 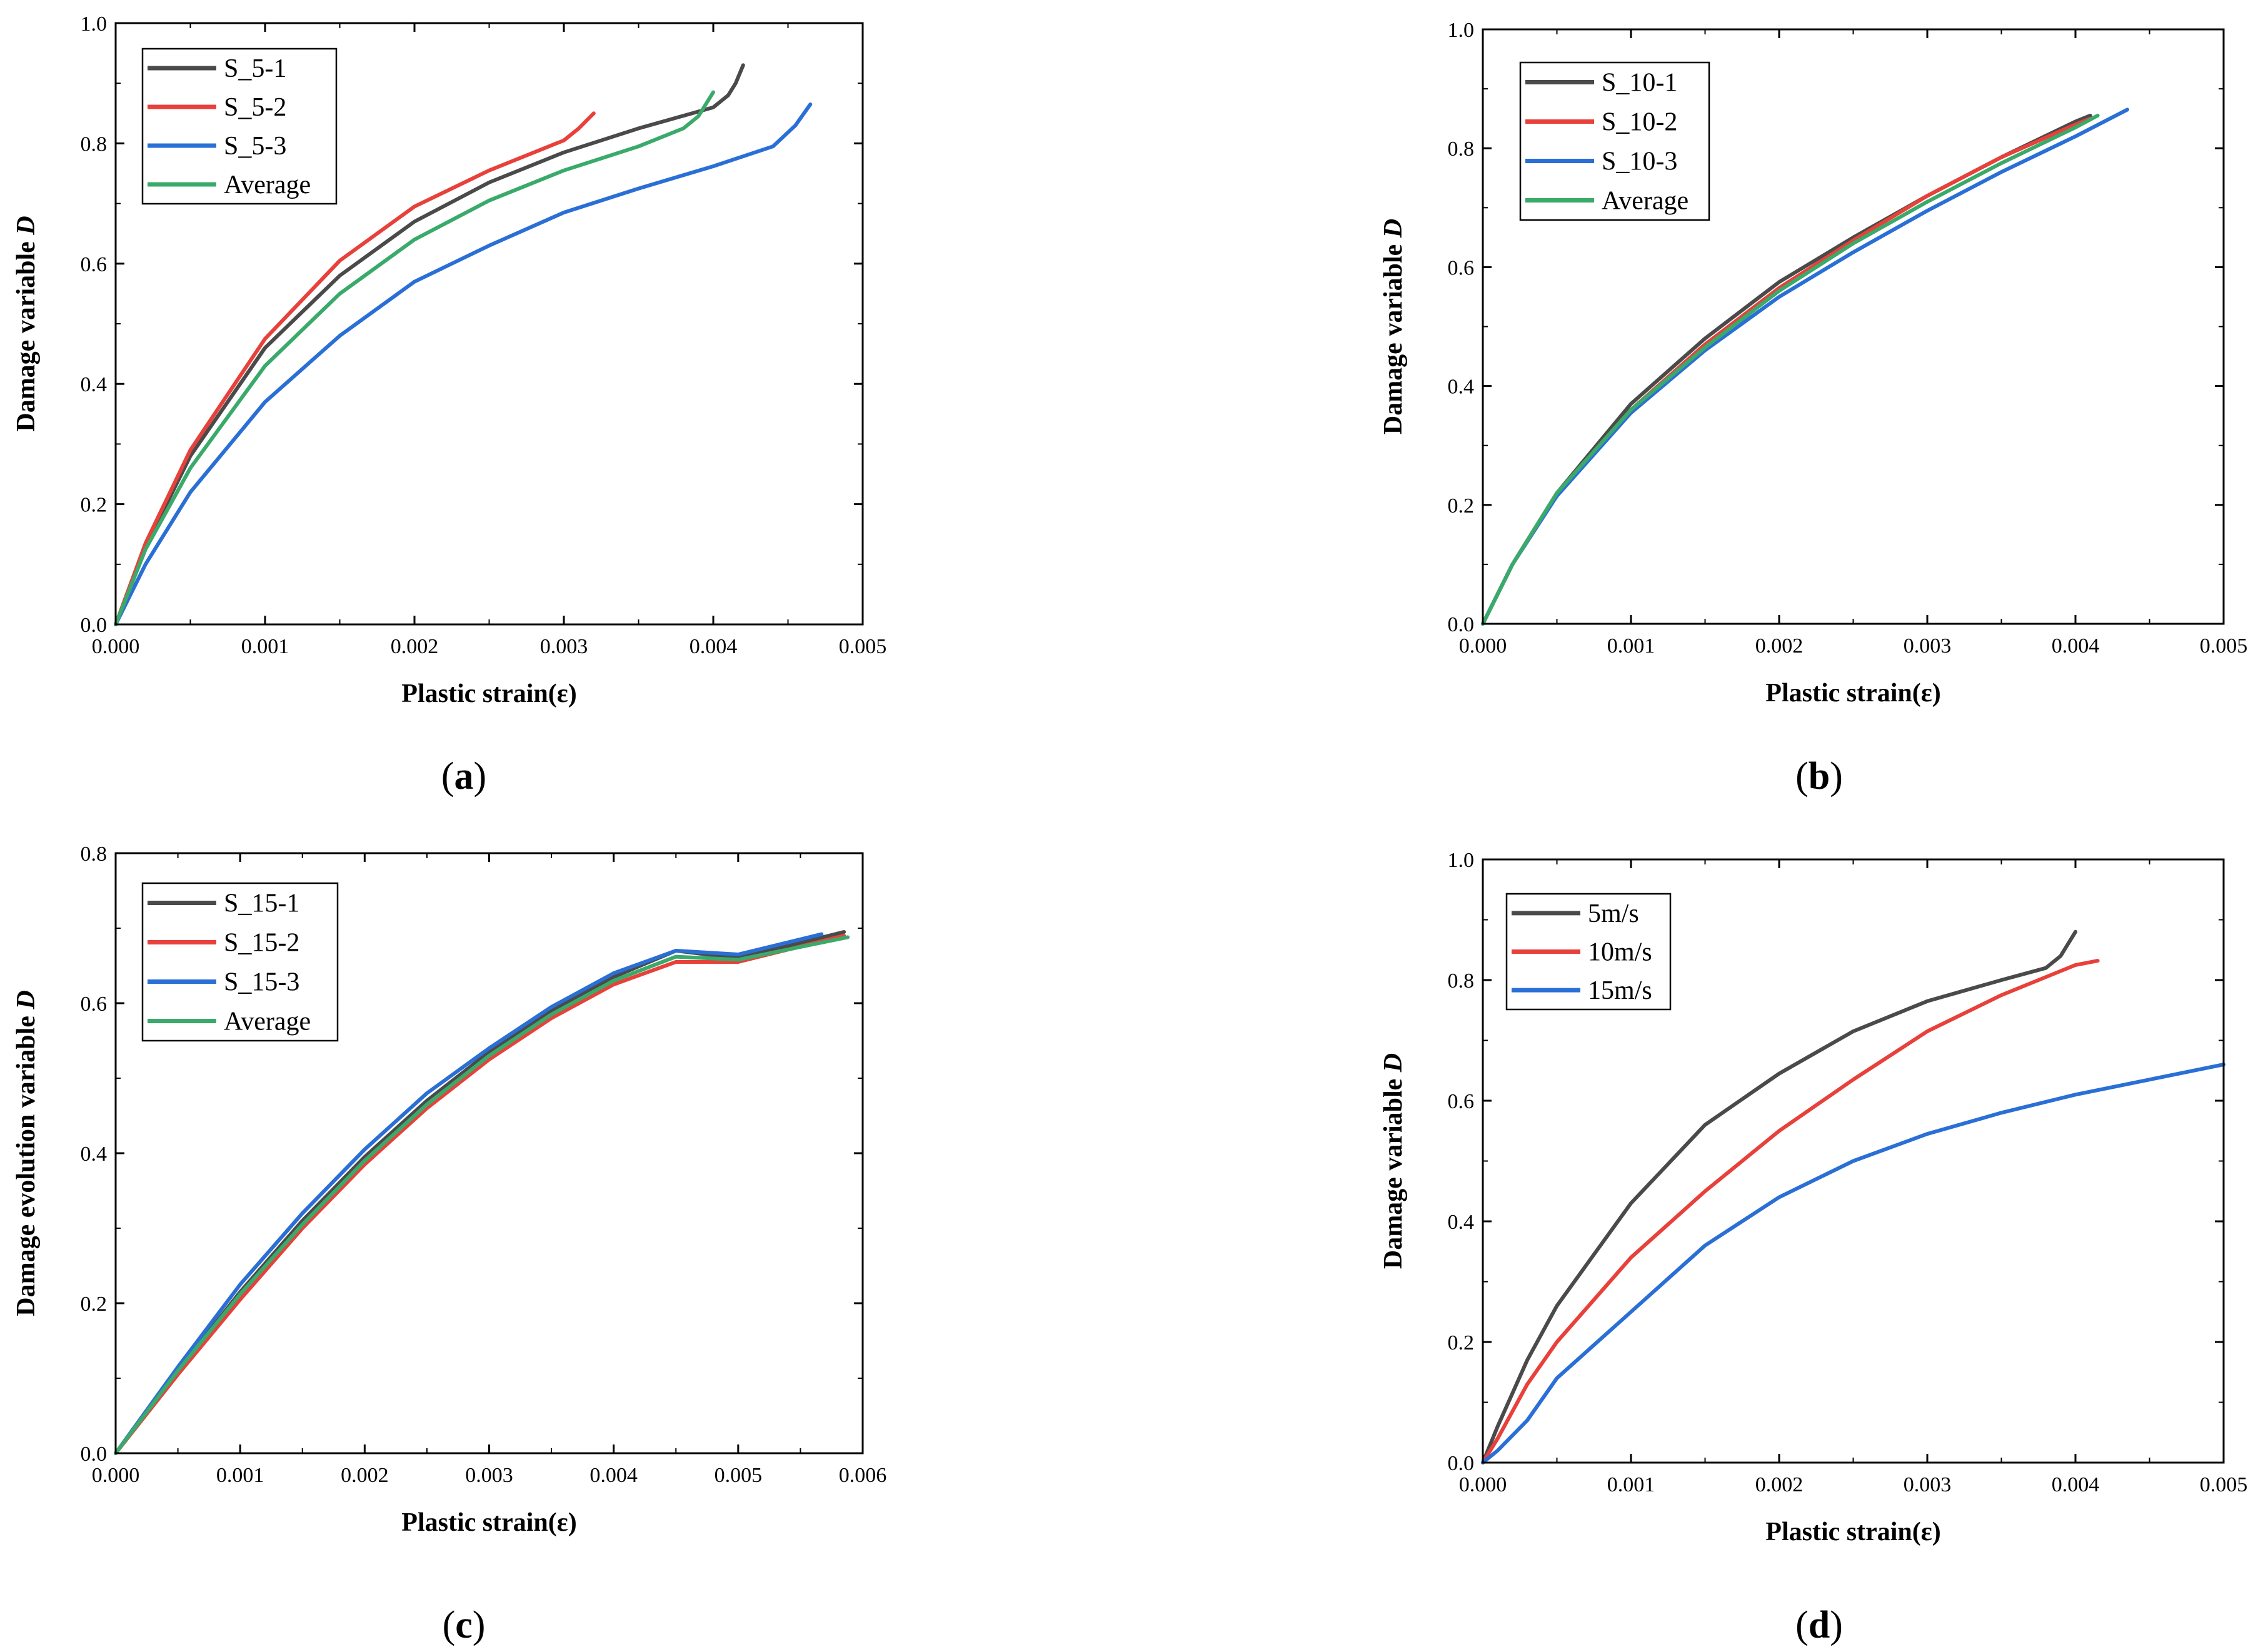 I want to click on panel-caption: (a), so click(x=464, y=776).